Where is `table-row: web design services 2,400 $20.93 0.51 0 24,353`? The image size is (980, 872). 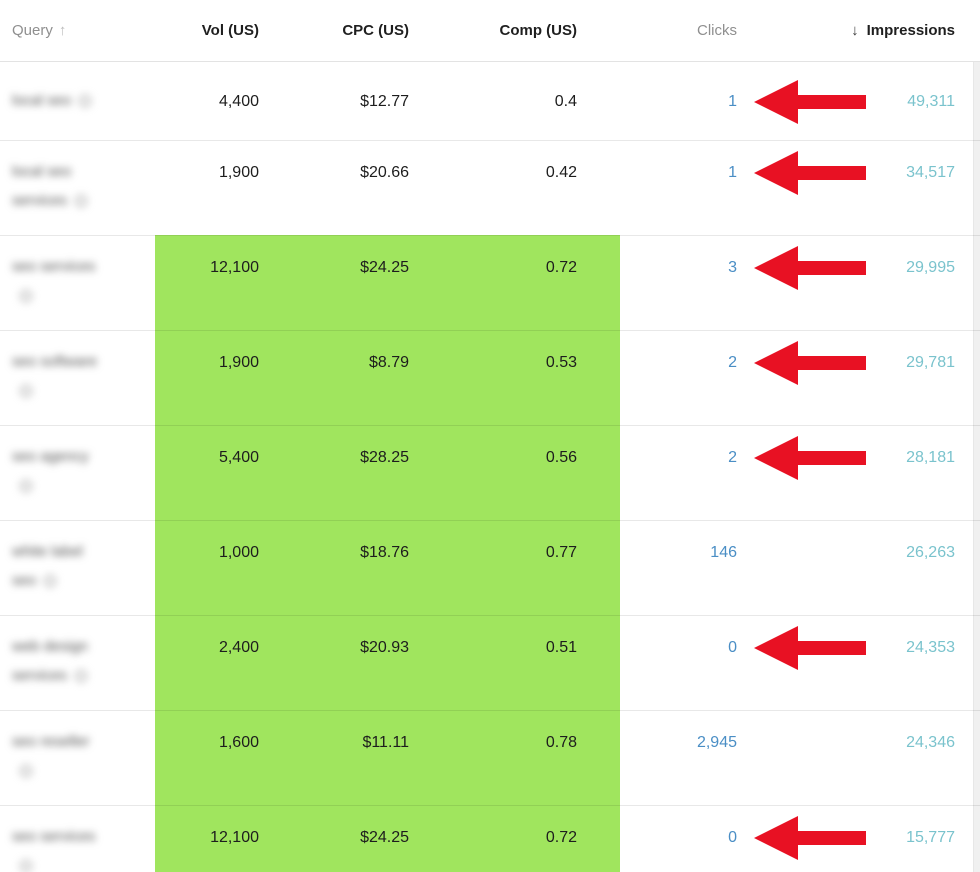
table-row: web design services 2,400 $20.93 0.51 0 24,353 is located at coordinates (490, 662).